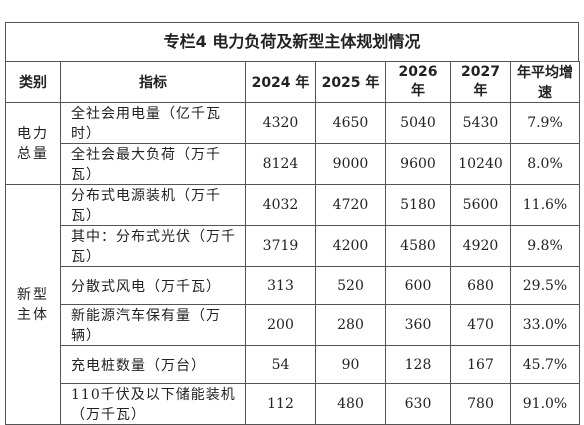 The height and width of the screenshot is (425, 584). What do you see at coordinates (480, 246) in the screenshot?
I see `value-cell: 4920` at bounding box center [480, 246].